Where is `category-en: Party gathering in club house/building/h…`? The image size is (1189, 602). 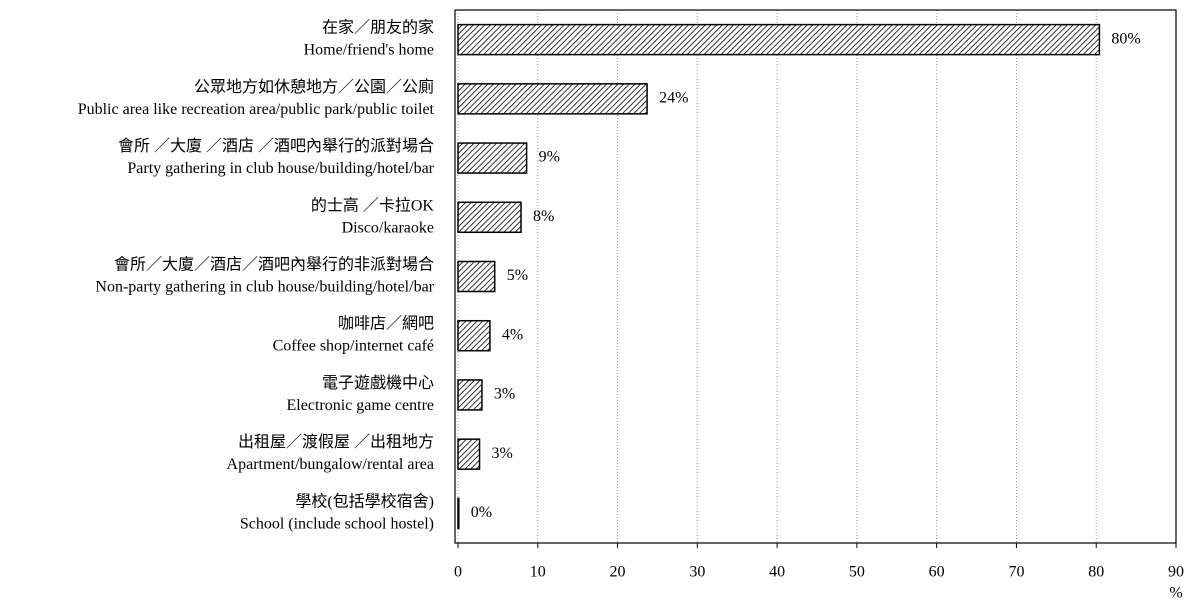
category-en: Party gathering in club house/building/h… is located at coordinates (280, 168).